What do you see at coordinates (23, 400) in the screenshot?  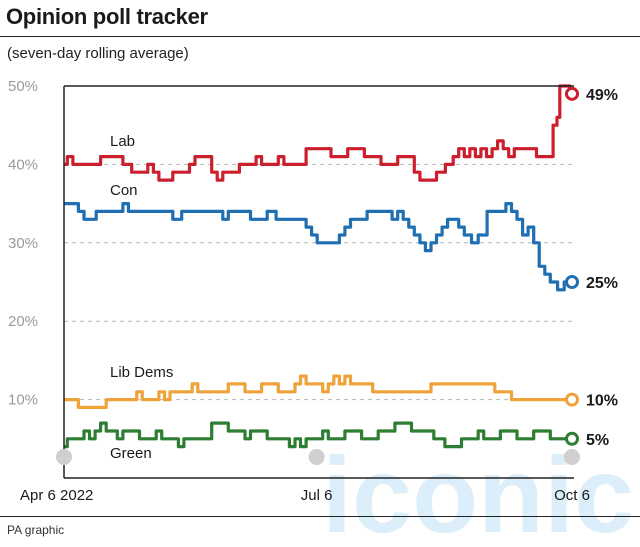 I see `y-tick-label: 10%` at bounding box center [23, 400].